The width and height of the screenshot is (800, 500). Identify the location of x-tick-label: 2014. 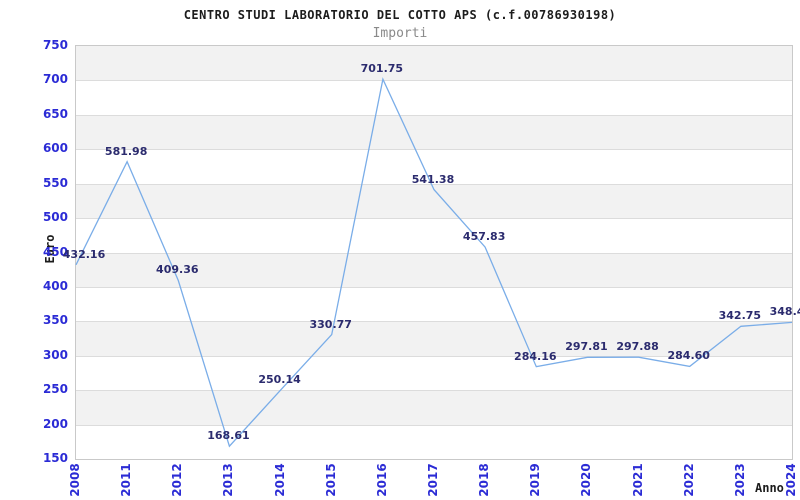
(279, 480).